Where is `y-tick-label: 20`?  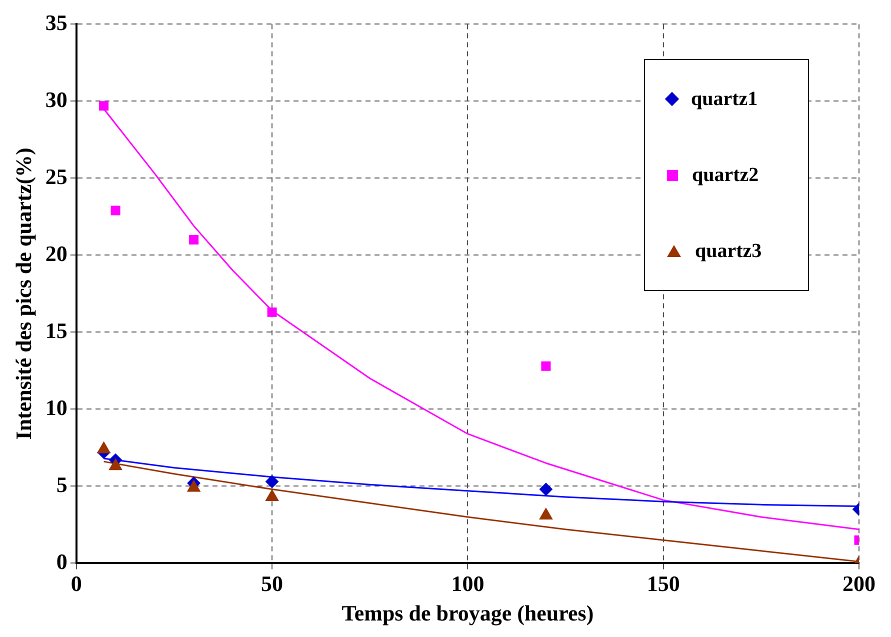 y-tick-label: 20 is located at coordinates (56, 253).